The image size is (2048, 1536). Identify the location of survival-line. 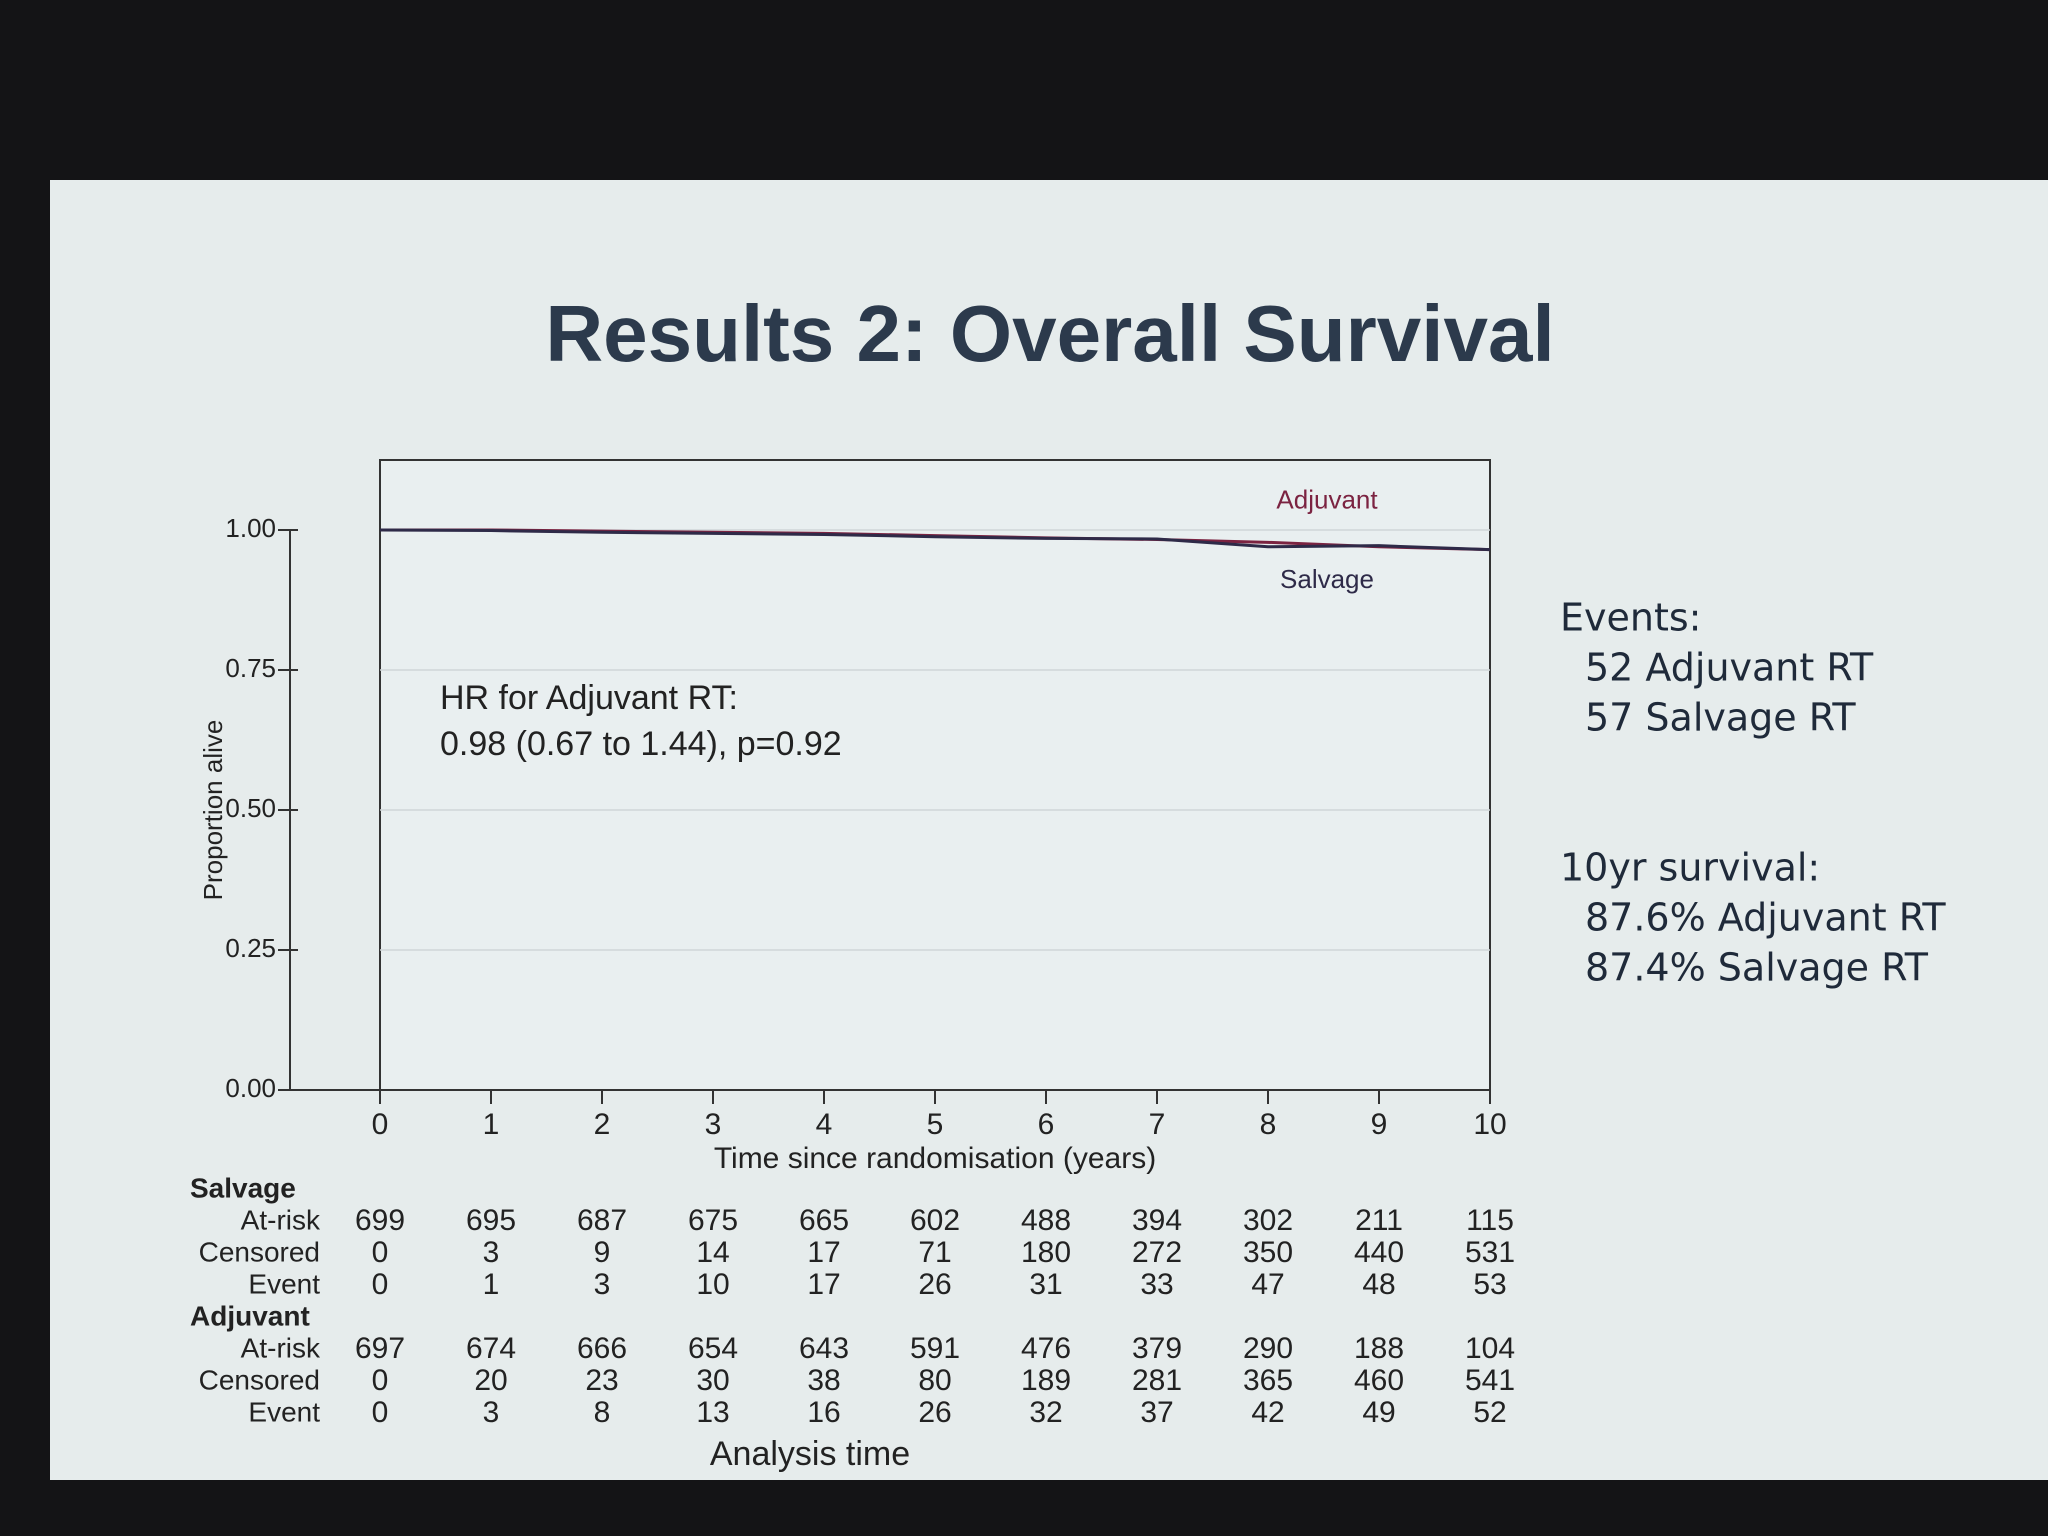
(935, 540).